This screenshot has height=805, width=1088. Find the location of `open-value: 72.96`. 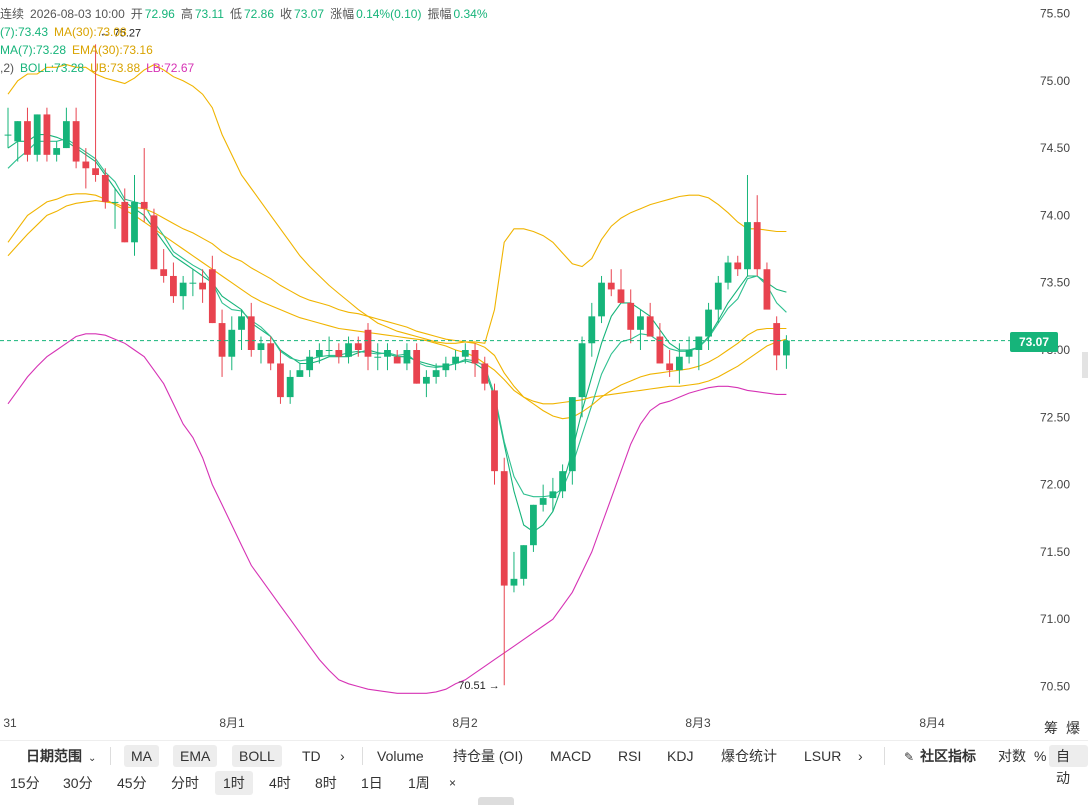

open-value: 72.96 is located at coordinates (159, 14).